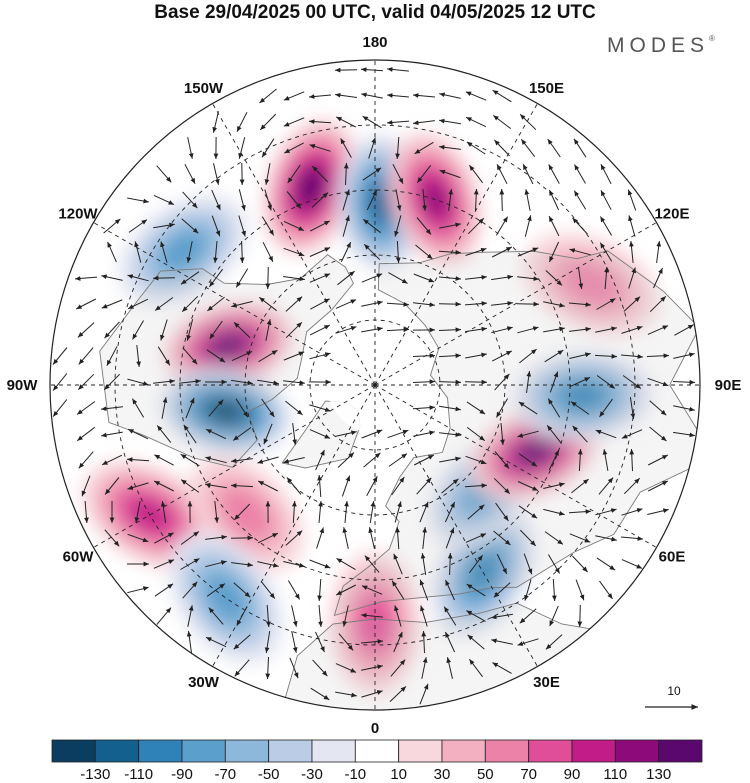 The width and height of the screenshot is (750, 783). Describe the element at coordinates (672, 557) in the screenshot. I see `longitude-label-lon-60e: 60E` at that location.